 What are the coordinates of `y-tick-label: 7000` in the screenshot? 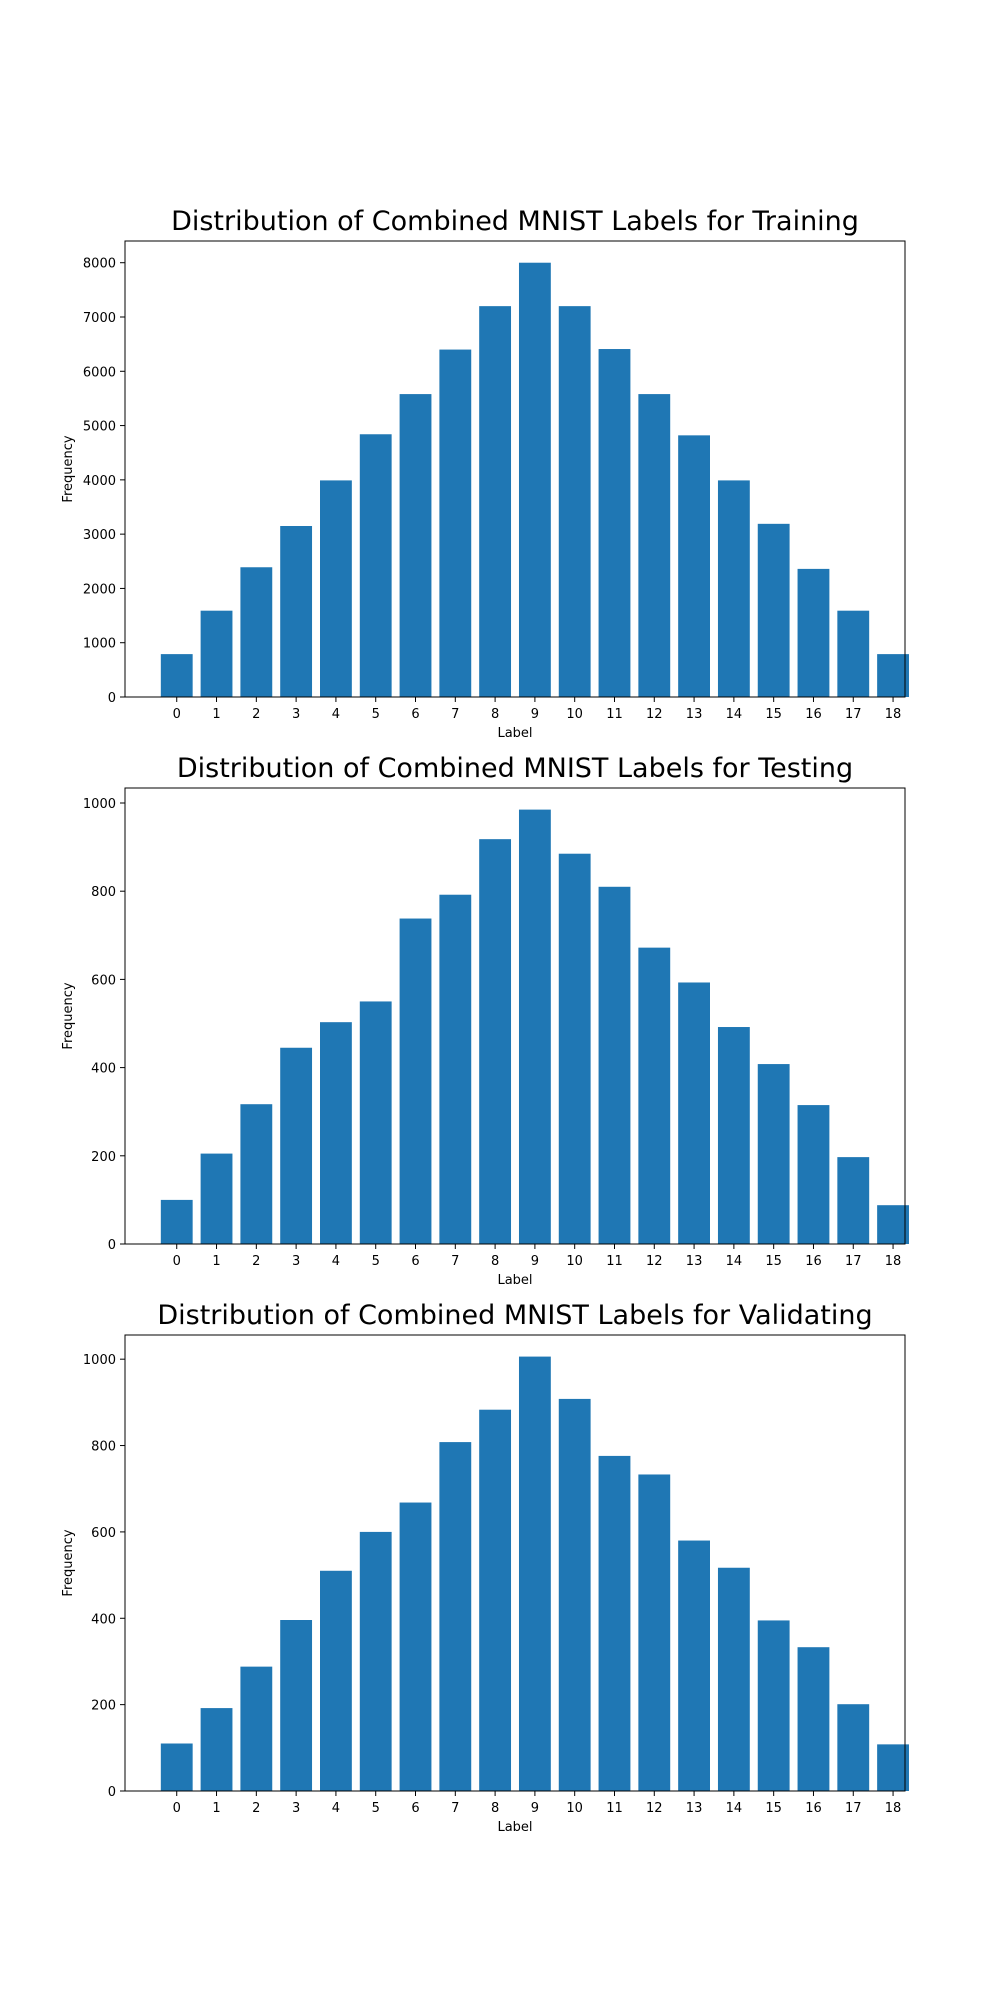 It's located at (99, 318).